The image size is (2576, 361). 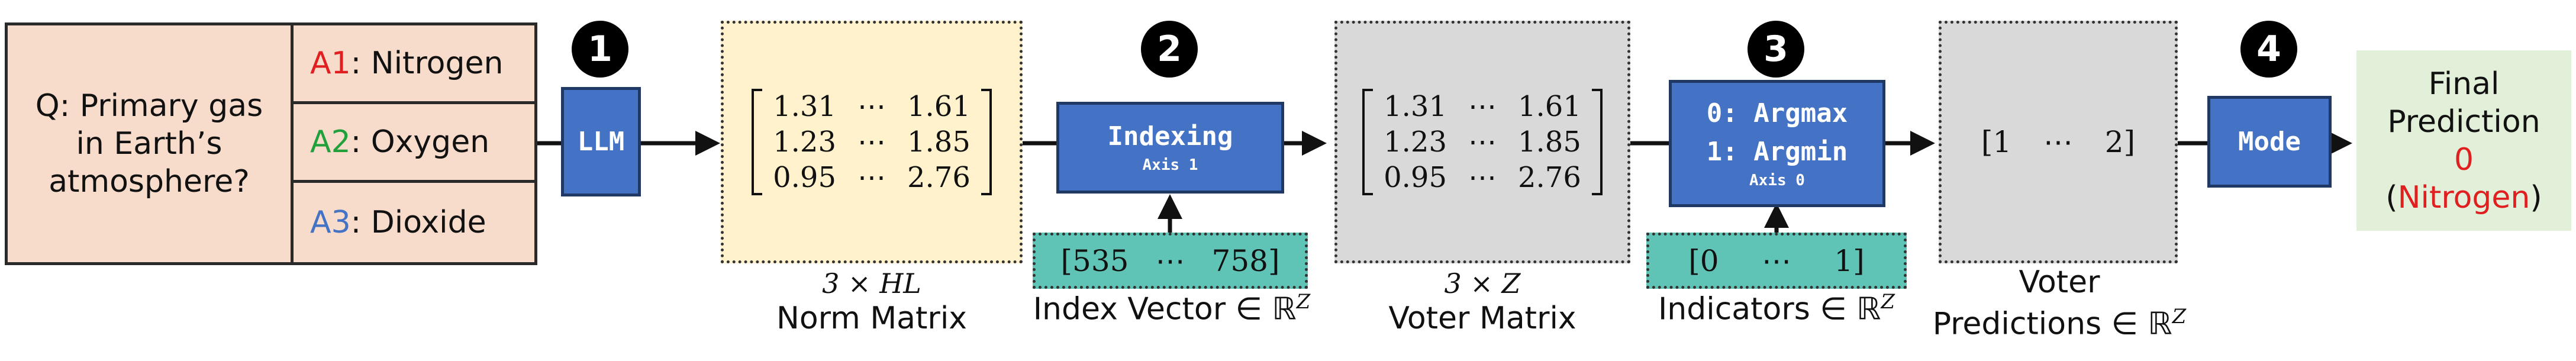 I want to click on voter-predictions-panel: [1 ⋯ 2], so click(x=2058, y=142).